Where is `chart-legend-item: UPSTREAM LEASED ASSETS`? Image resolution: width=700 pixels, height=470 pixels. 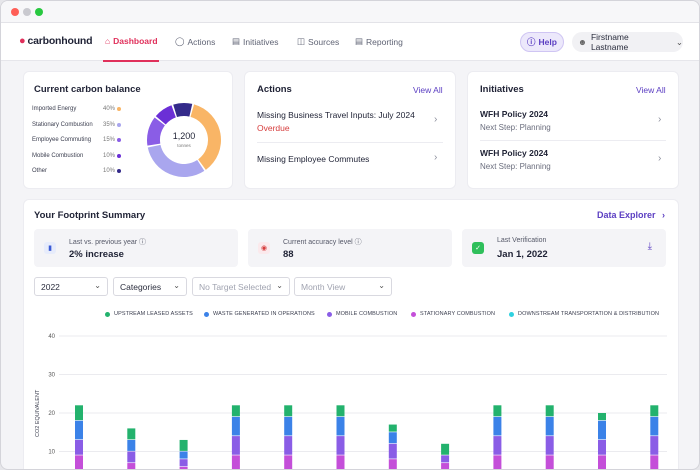
chart-legend-item: UPSTREAM LEASED ASSETS is located at coordinates (149, 314).